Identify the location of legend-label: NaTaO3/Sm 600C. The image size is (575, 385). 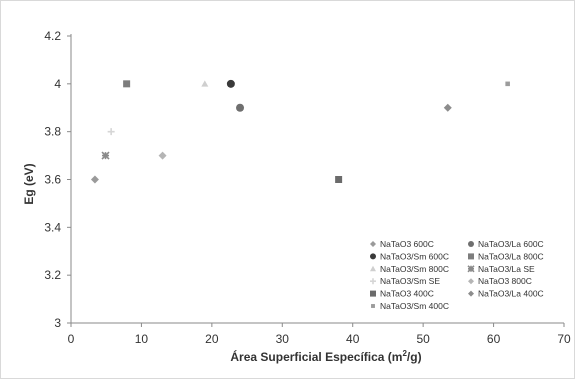
(414, 256).